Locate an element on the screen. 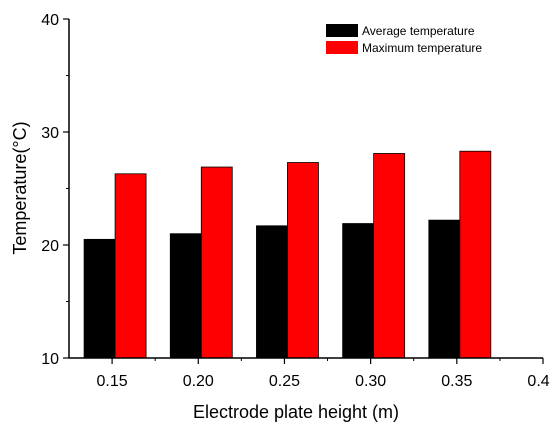  y-tick-label-0: 10 is located at coordinates (50, 359).